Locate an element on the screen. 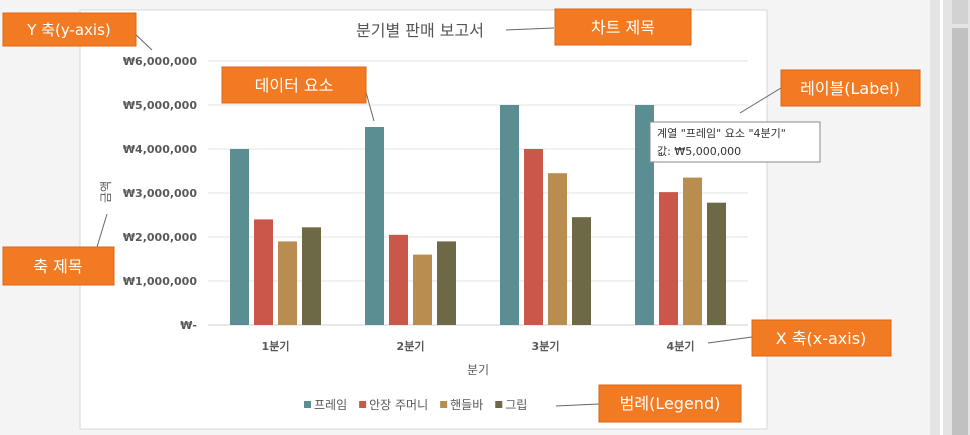 The width and height of the screenshot is (970, 435). bar-핸들바-2분기 is located at coordinates (422, 289).